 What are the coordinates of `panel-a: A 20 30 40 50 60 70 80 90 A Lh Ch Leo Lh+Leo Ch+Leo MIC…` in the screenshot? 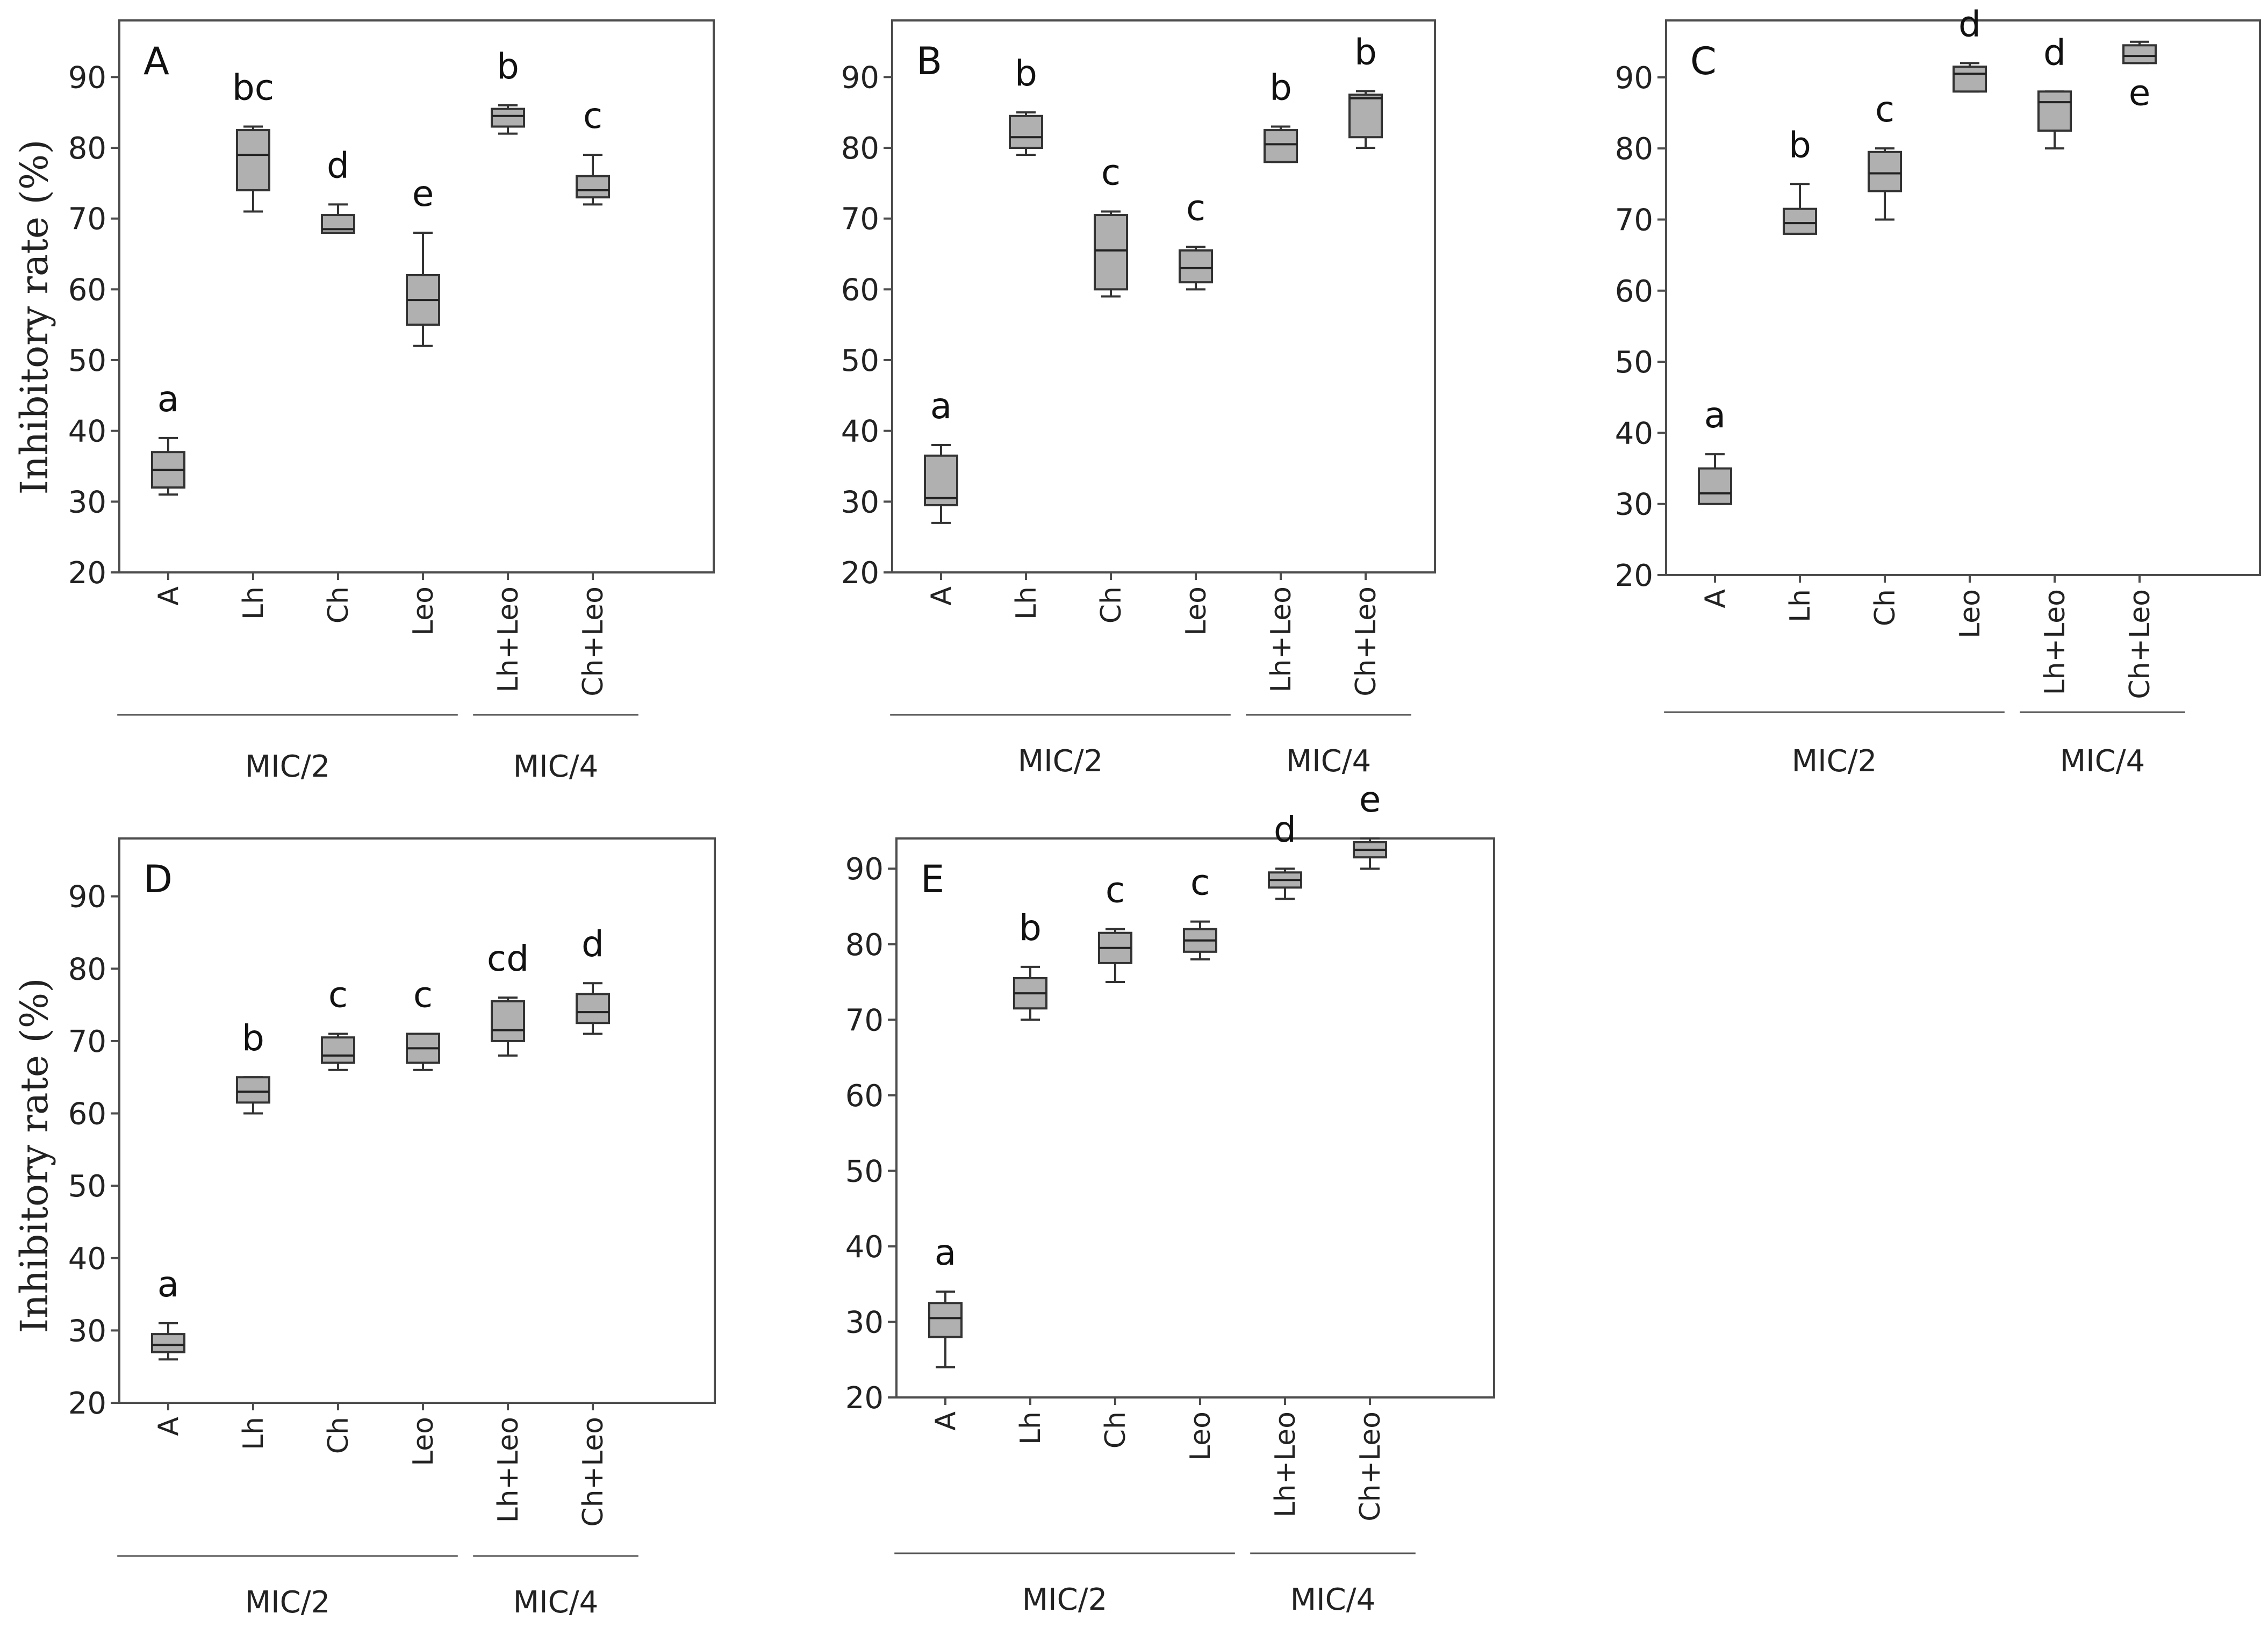 It's located at (391, 401).